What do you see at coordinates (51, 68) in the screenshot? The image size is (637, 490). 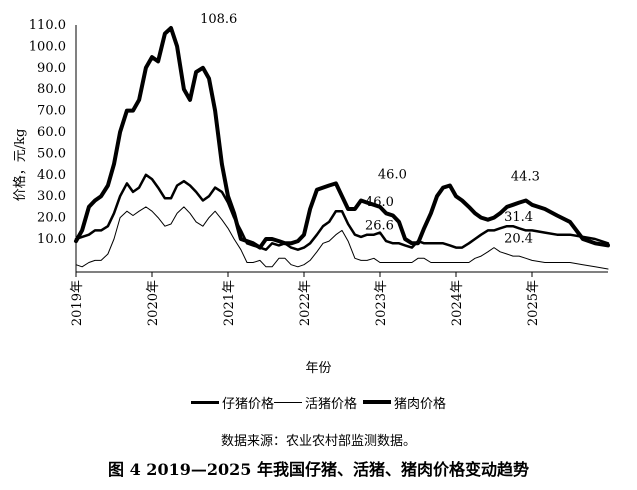 I see `y-tick-label: 90.0` at bounding box center [51, 68].